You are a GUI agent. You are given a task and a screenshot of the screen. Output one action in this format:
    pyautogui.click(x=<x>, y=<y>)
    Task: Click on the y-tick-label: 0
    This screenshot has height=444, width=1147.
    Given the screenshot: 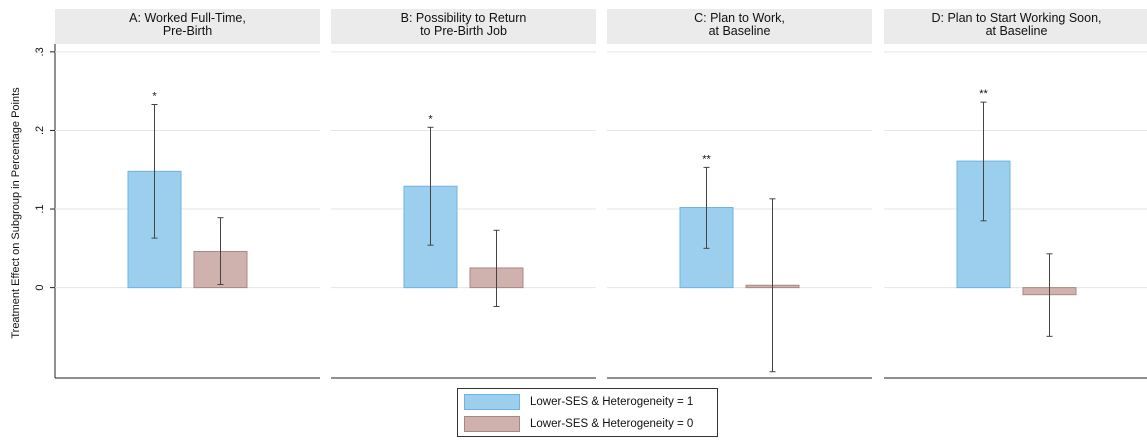 What is the action you would take?
    pyautogui.click(x=40, y=288)
    